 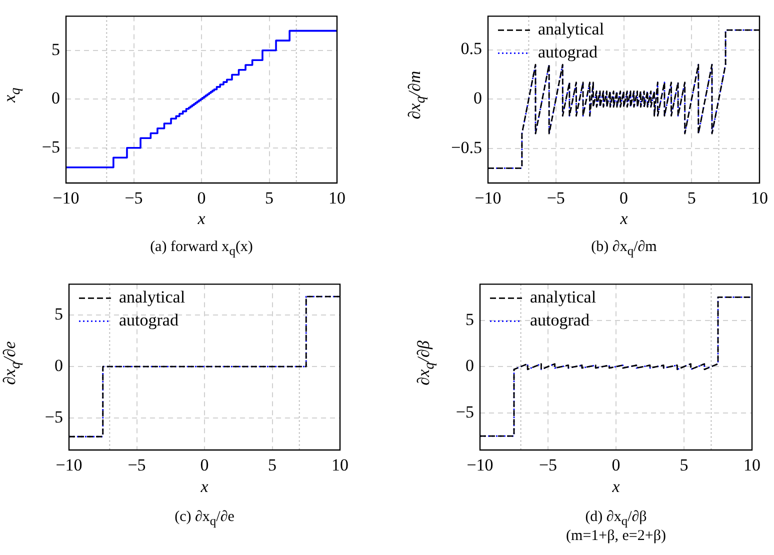 What do you see at coordinates (204, 518) in the screenshot?
I see `text: (c) ∂x$_{q}$/∂e` at bounding box center [204, 518].